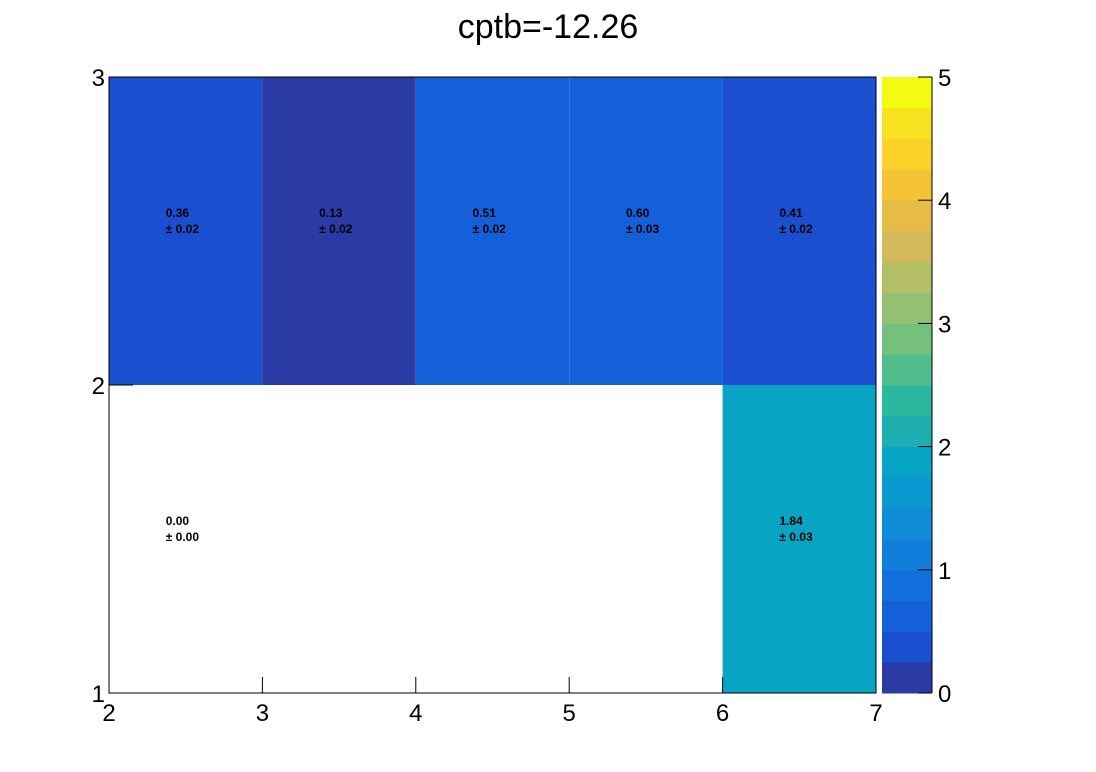 This screenshot has height=772, width=1096. I want to click on color-scale-bar: 0 1 2 3 4 5, so click(916, 386).